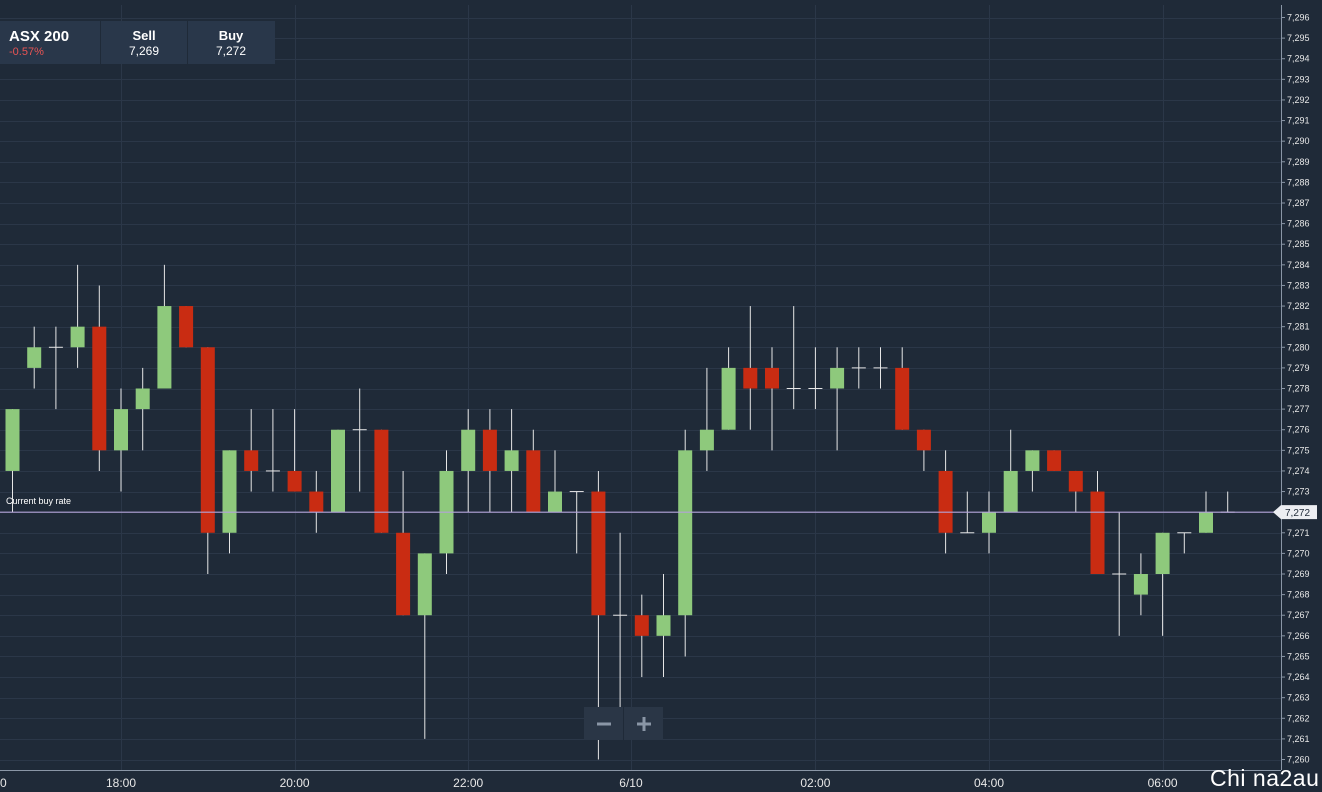 This screenshot has width=1322, height=792. What do you see at coordinates (231, 51) in the screenshot?
I see `buy-price: 7,272` at bounding box center [231, 51].